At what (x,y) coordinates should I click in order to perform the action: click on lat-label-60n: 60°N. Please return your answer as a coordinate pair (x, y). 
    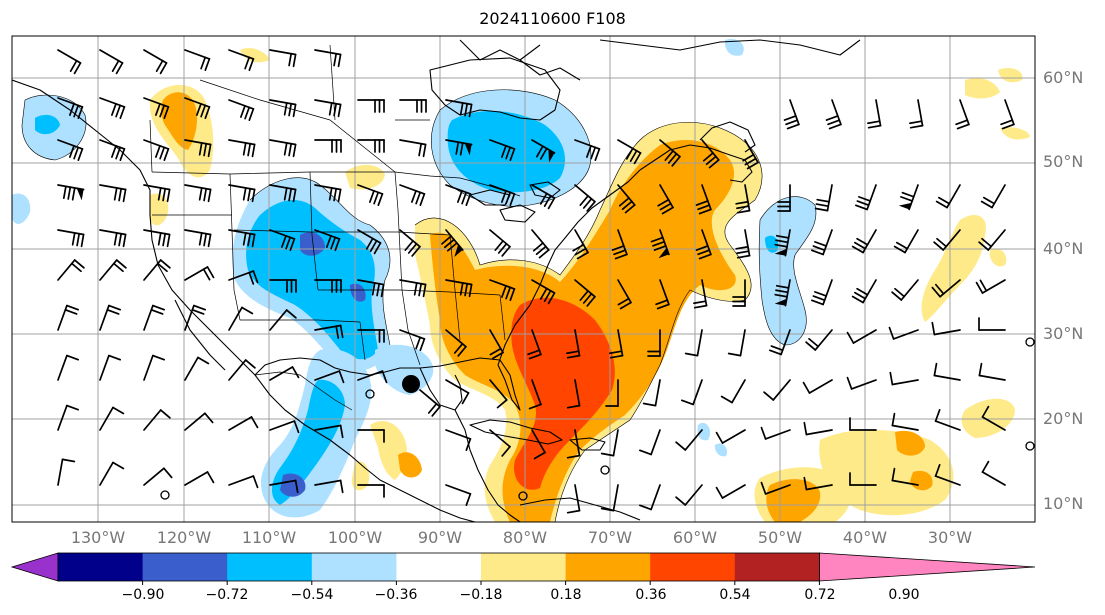
    Looking at the image, I should click on (1063, 77).